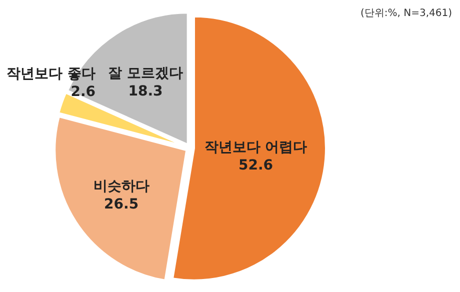 This screenshot has width=460, height=292. What do you see at coordinates (121, 186) in the screenshot?
I see `slice-label: 비슷하다` at bounding box center [121, 186].